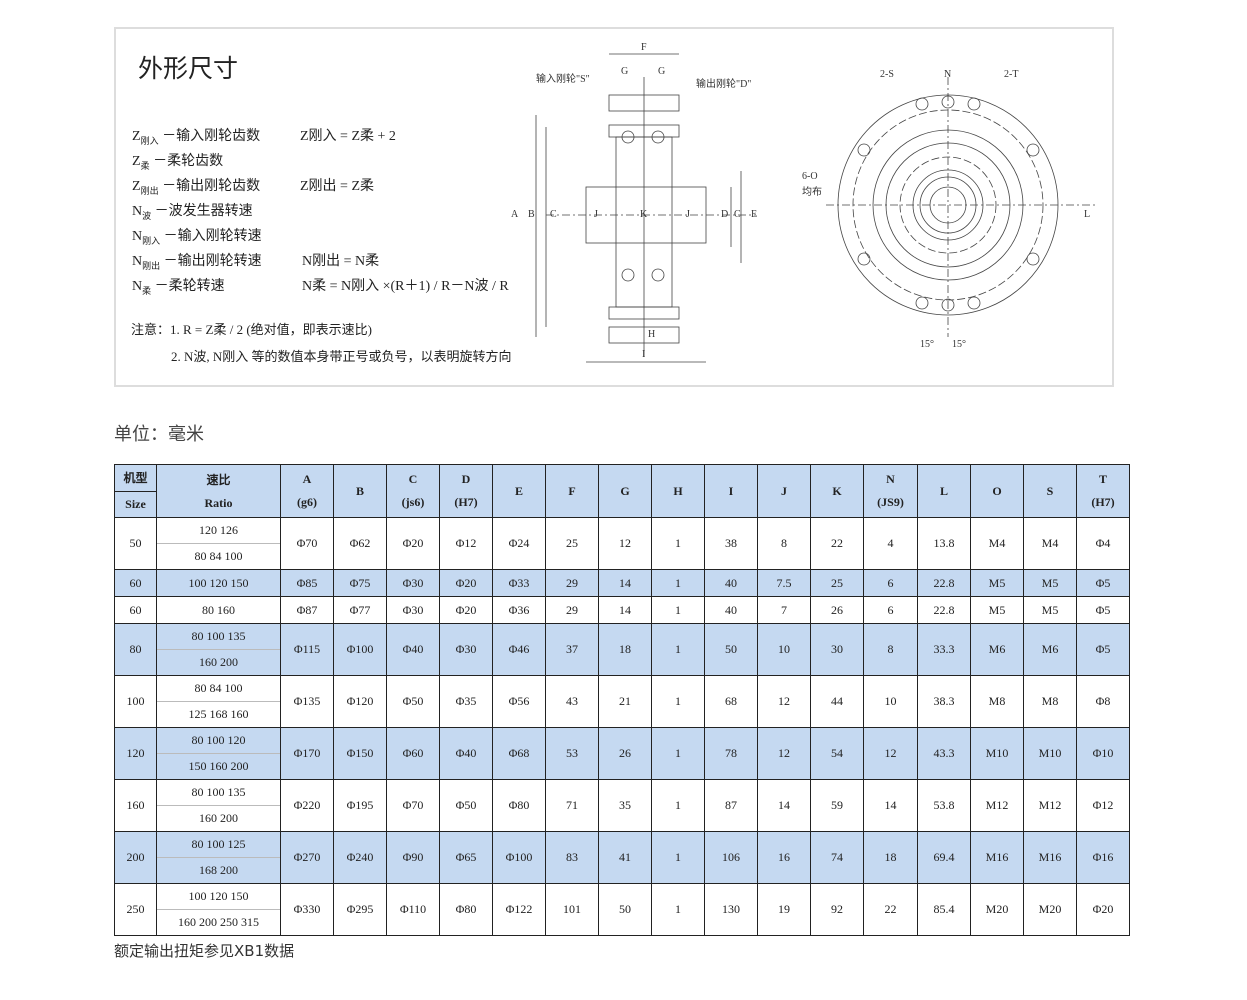 This screenshot has height=1000, width=1247. I want to click on value-cell: M16, so click(997, 857).